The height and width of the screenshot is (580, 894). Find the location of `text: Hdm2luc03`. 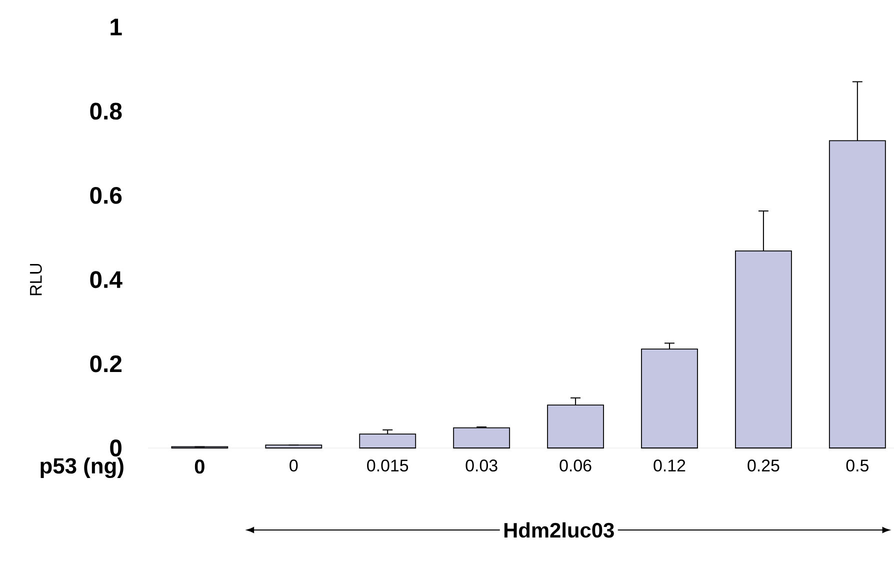

text: Hdm2luc03 is located at coordinates (559, 530).